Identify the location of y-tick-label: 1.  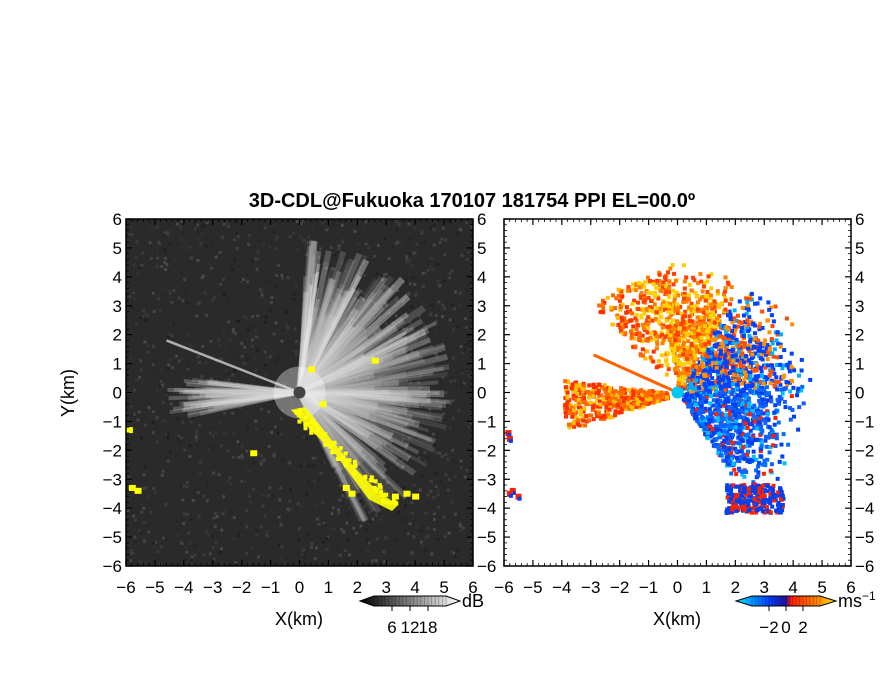
(117, 364).